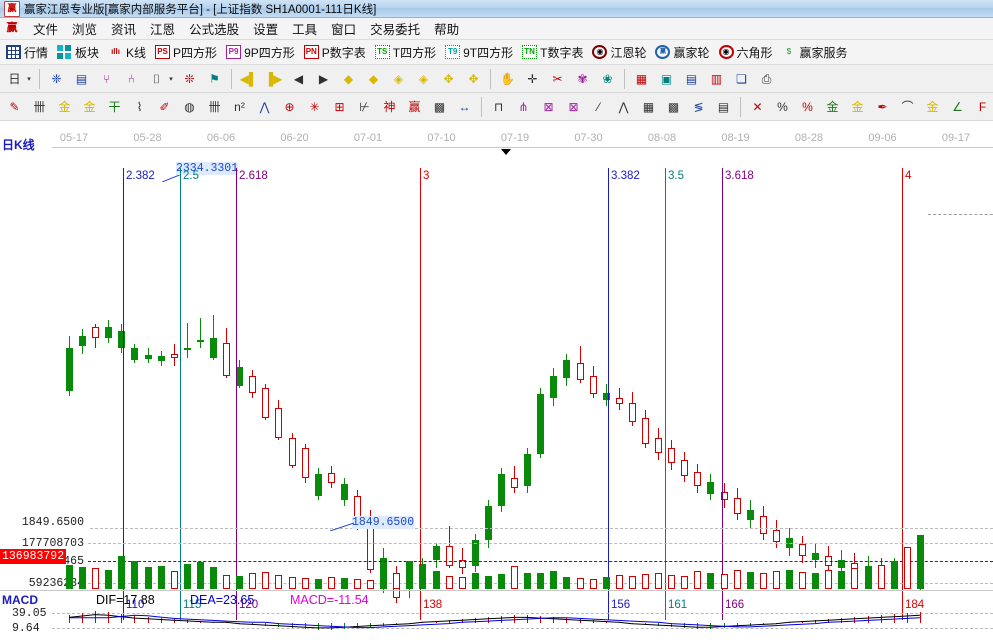 The image size is (993, 644). Describe the element at coordinates (982, 106) in the screenshot. I see `f-icon: F` at that location.